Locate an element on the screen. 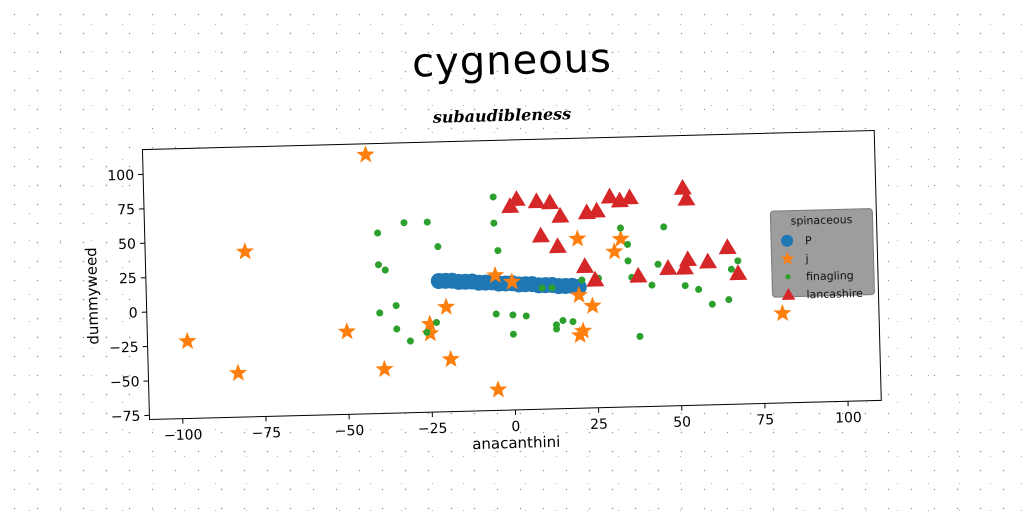  legend-item: j is located at coordinates (794, 258).